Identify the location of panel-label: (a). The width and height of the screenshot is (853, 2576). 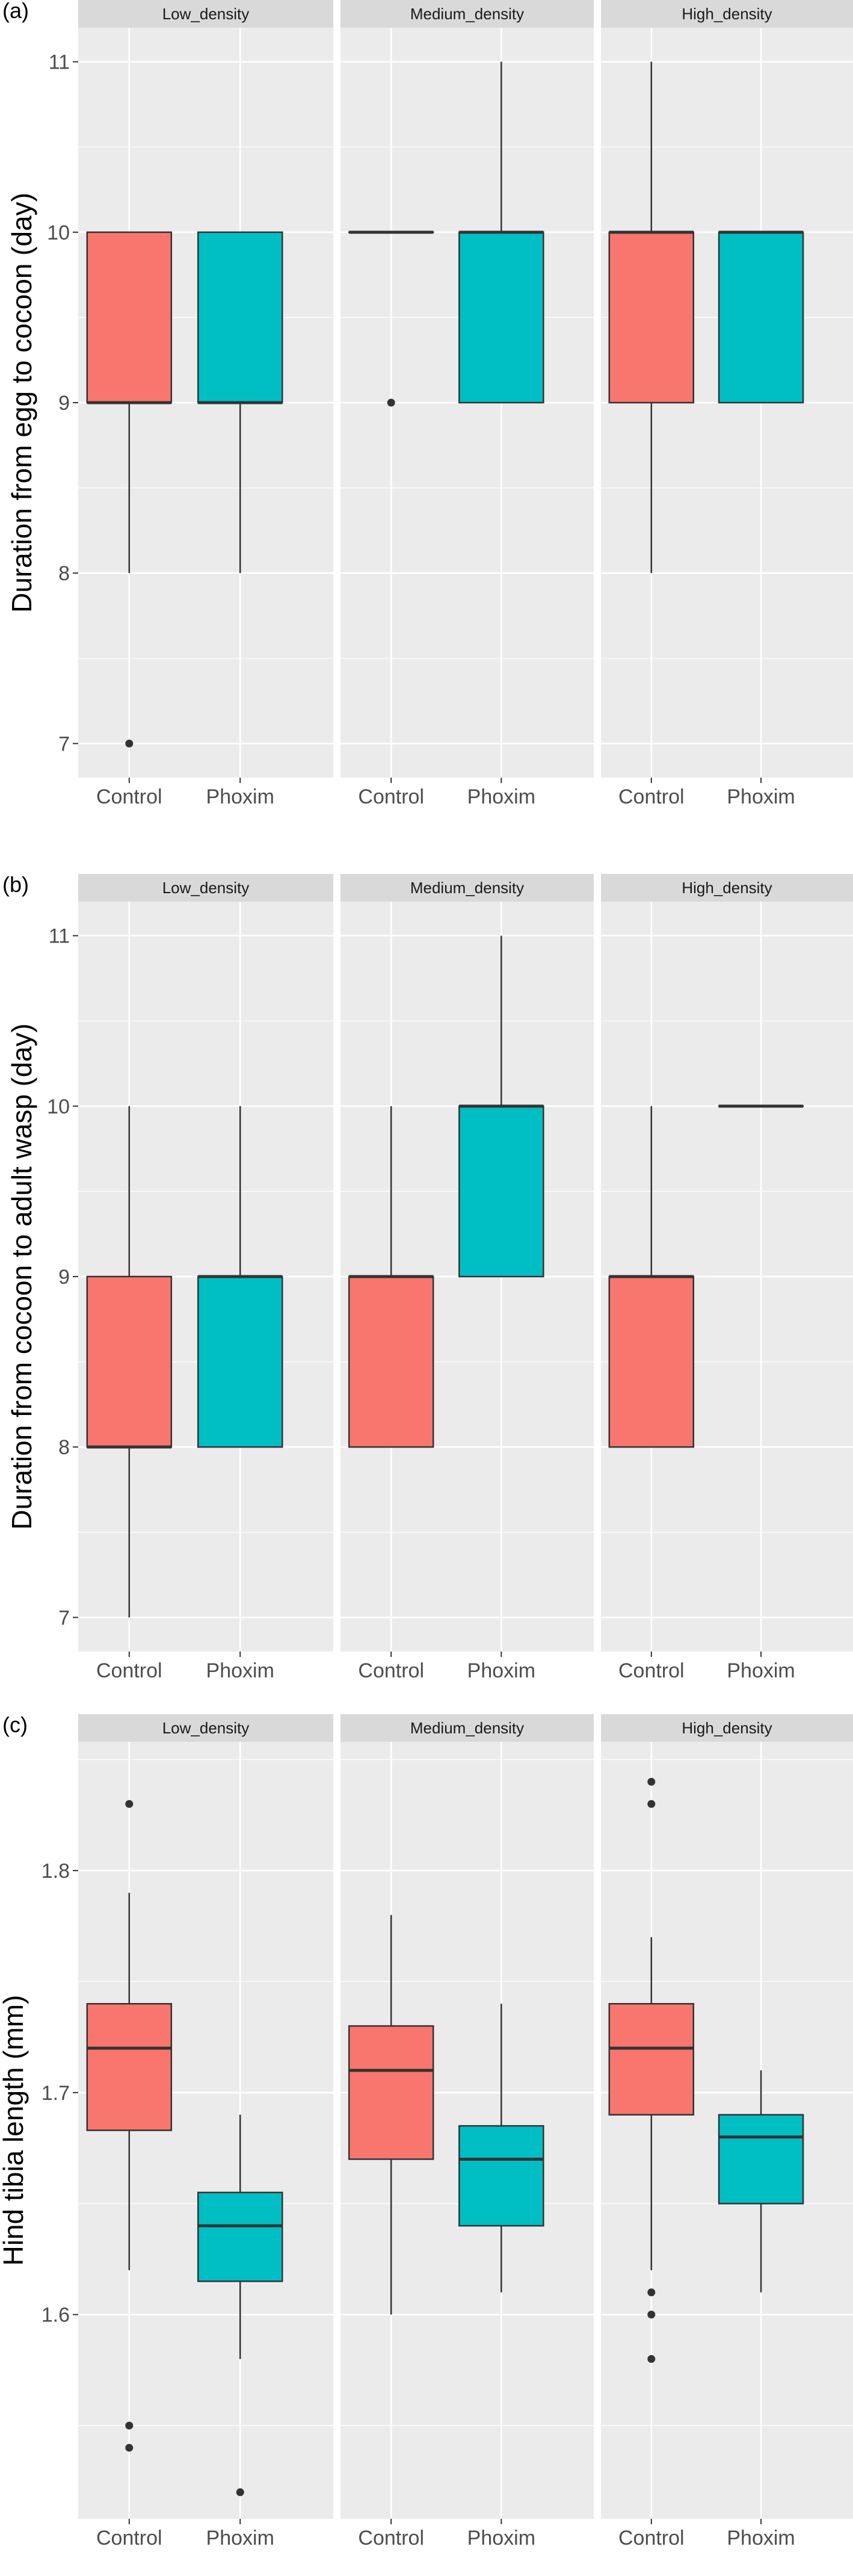
(15, 11).